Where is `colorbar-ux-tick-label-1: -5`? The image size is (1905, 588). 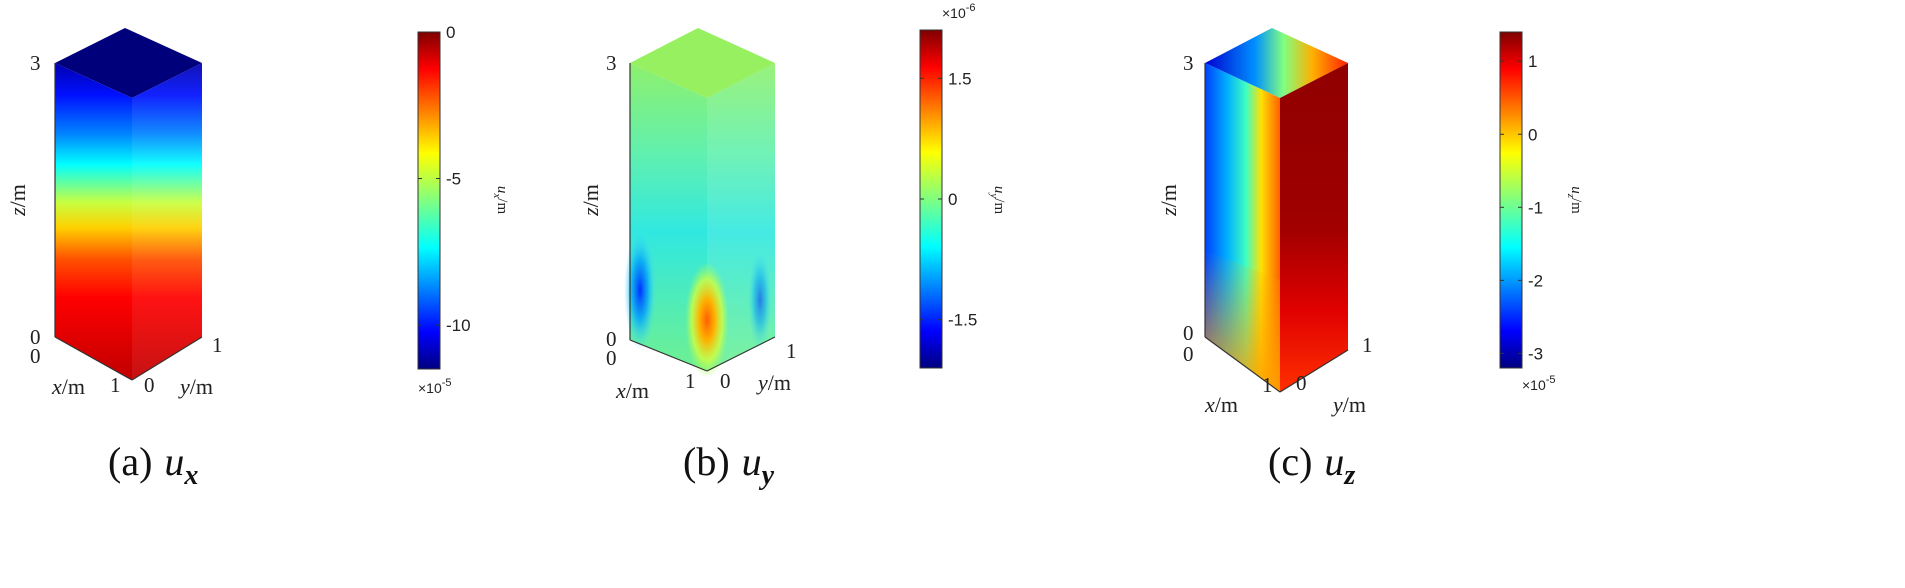
colorbar-ux-tick-label-1: -5 is located at coordinates (453, 179).